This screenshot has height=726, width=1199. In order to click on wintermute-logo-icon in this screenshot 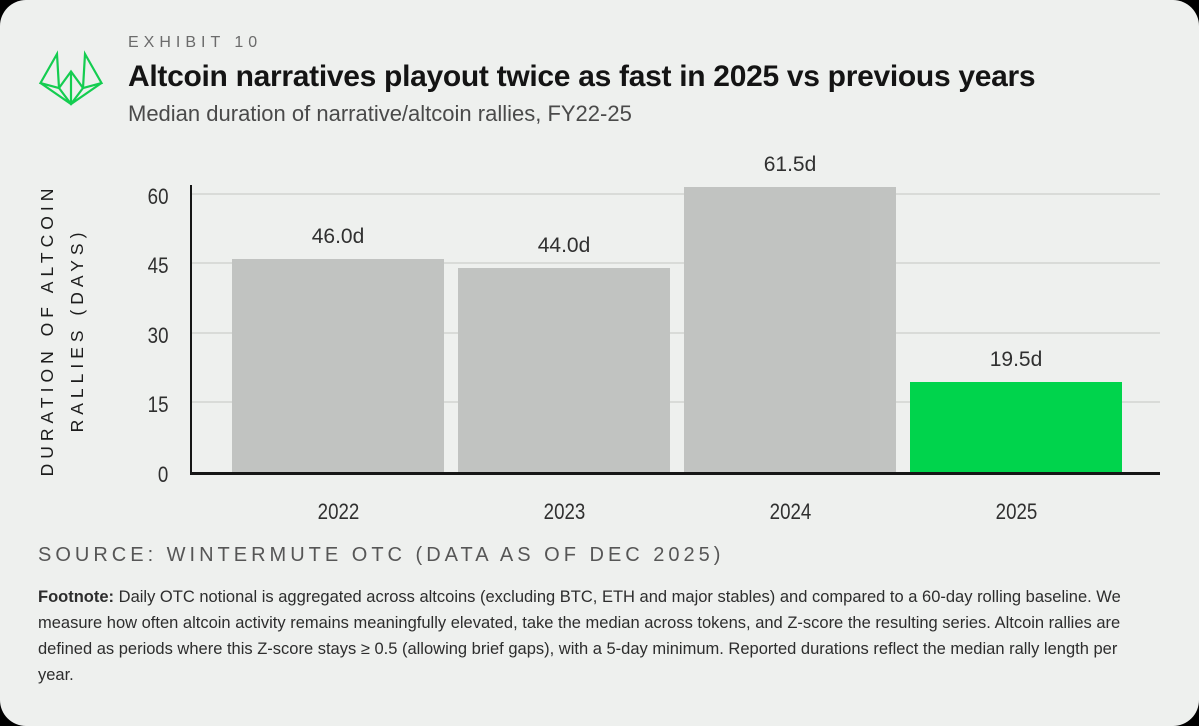, I will do `click(71, 78)`.